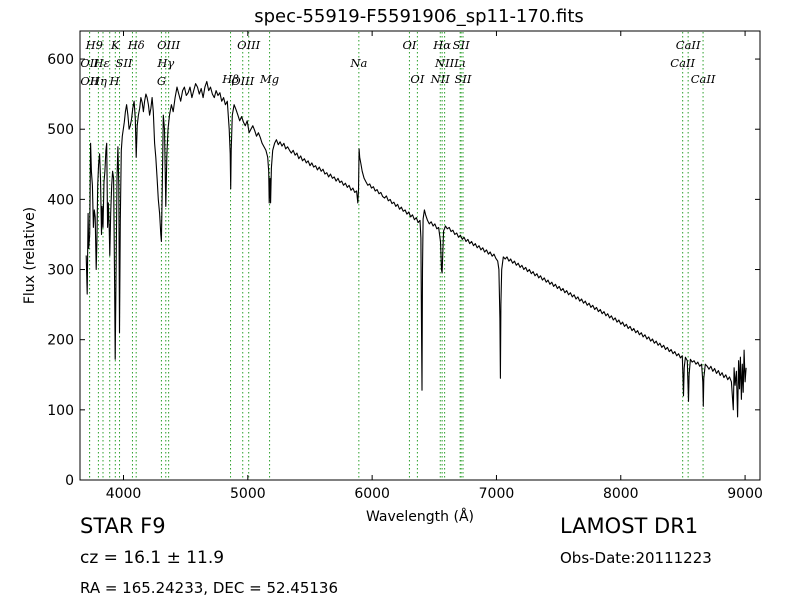 The height and width of the screenshot is (600, 800). I want to click on y-tick-label: 600, so click(60, 60).